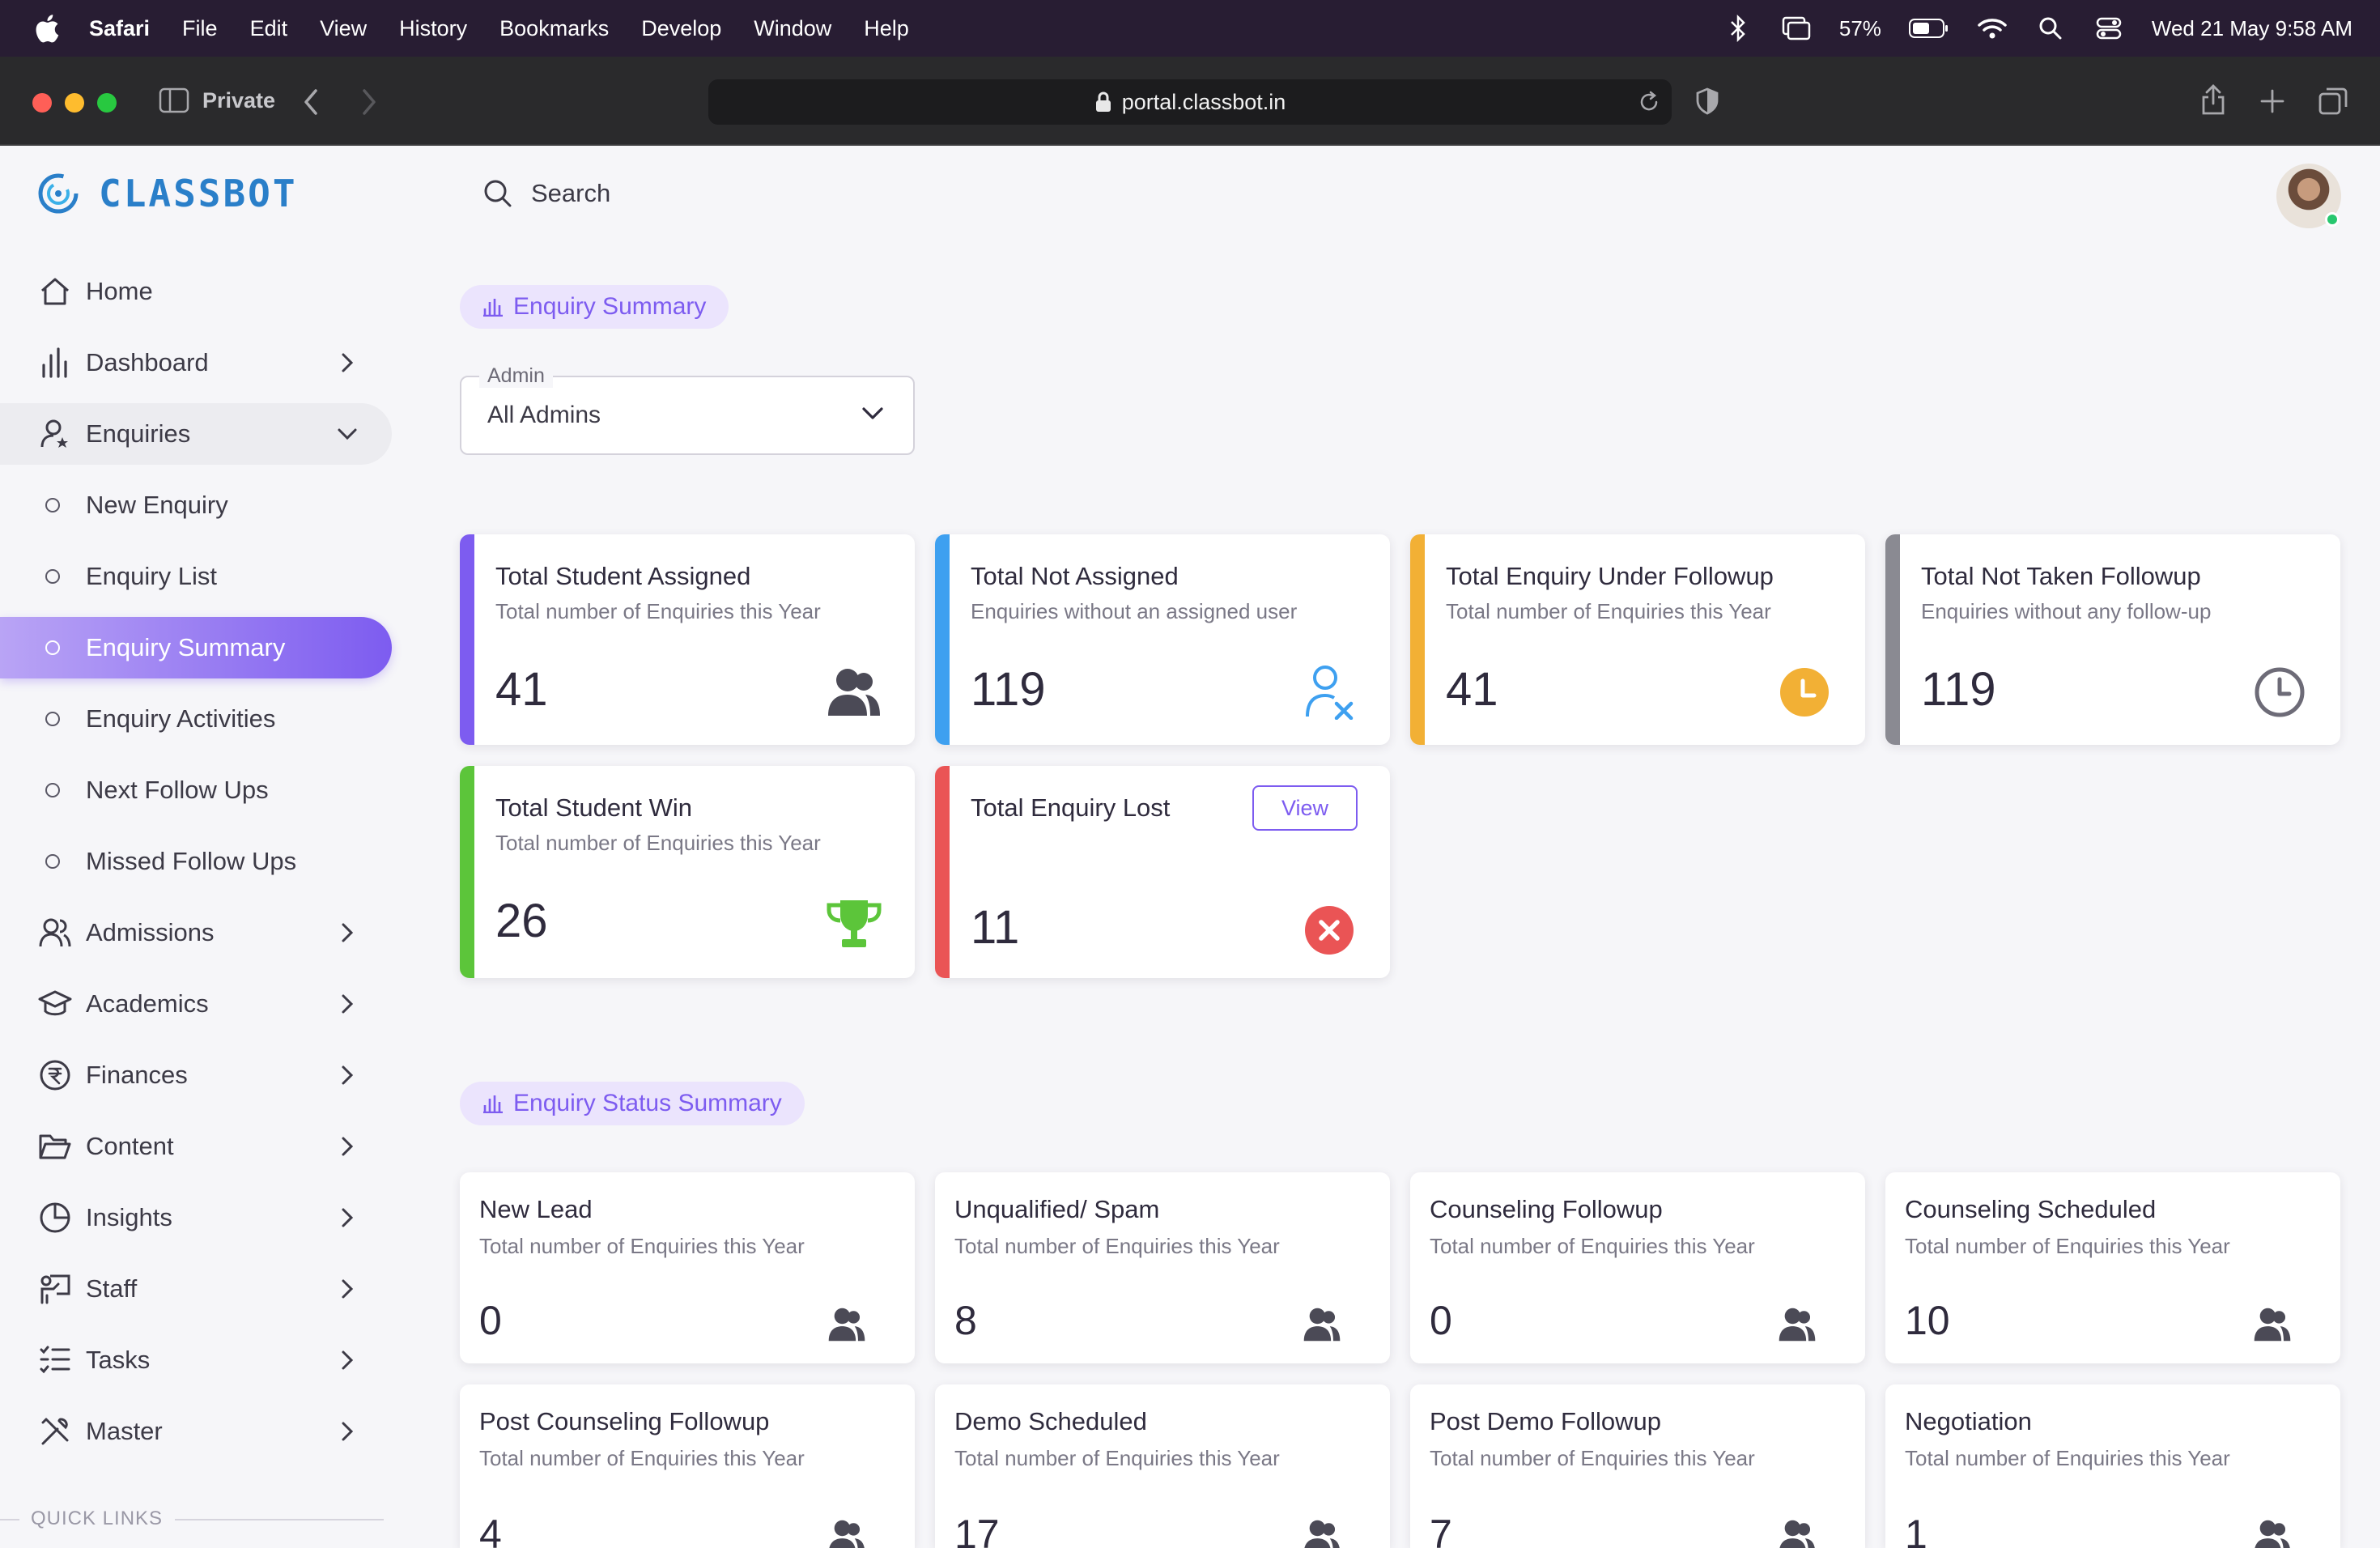 This screenshot has width=2380, height=1548. I want to click on menu-bookmarks: Bookmarks, so click(554, 27).